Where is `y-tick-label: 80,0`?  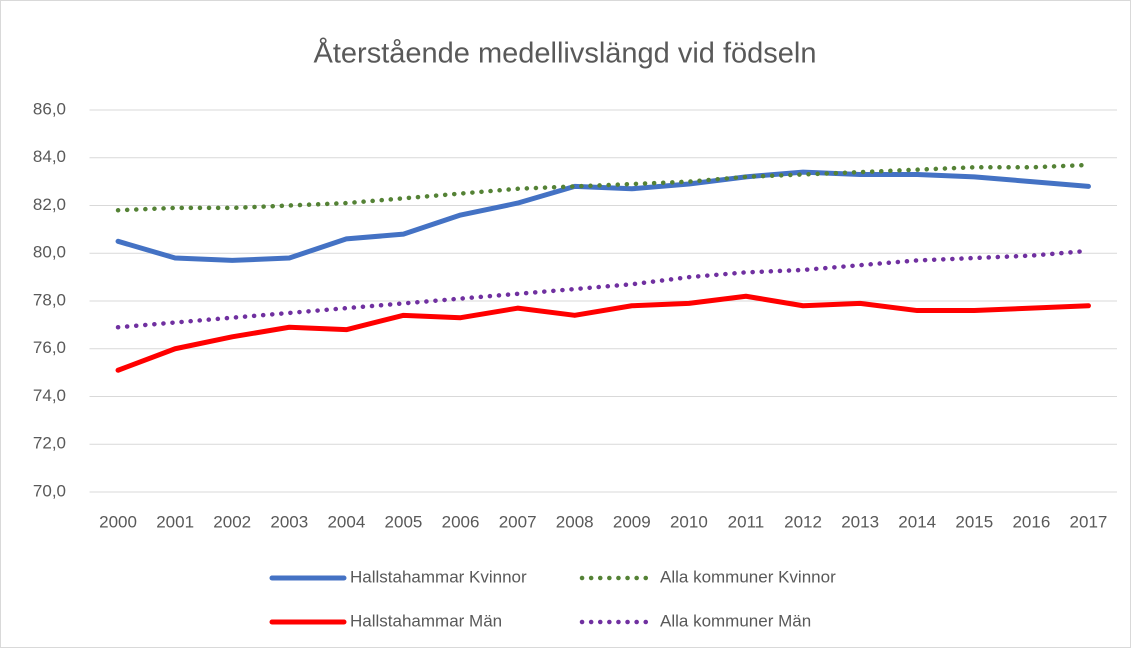 y-tick-label: 80,0 is located at coordinates (49, 252).